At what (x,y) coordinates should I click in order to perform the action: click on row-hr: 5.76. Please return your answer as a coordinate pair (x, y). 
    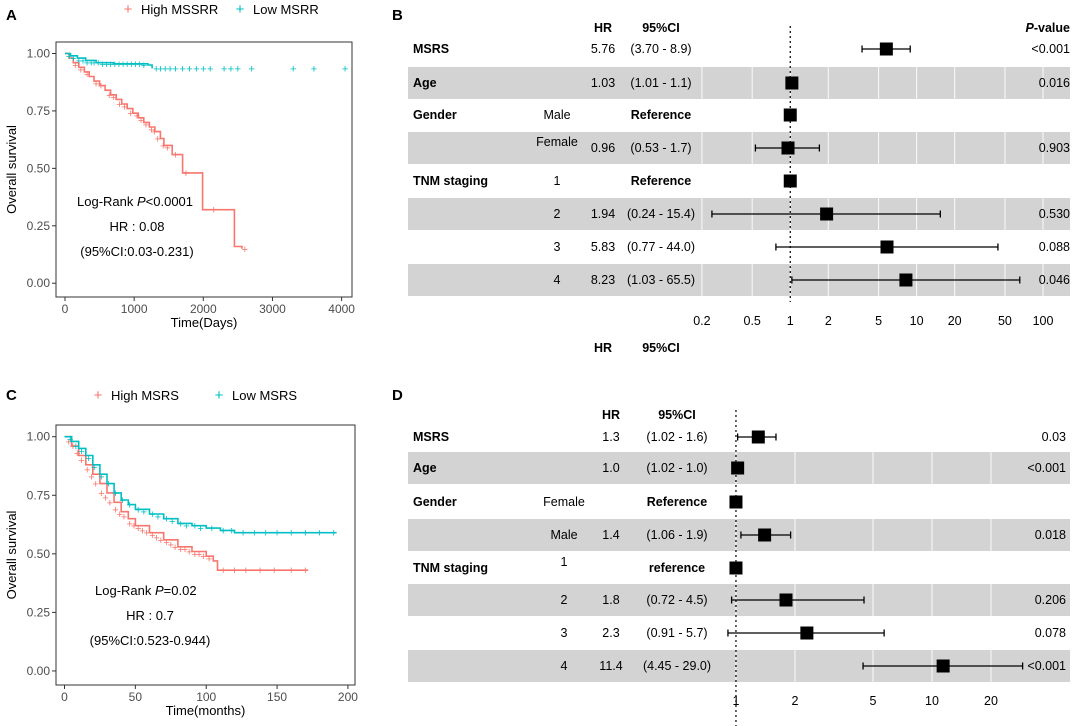
    Looking at the image, I should click on (603, 49).